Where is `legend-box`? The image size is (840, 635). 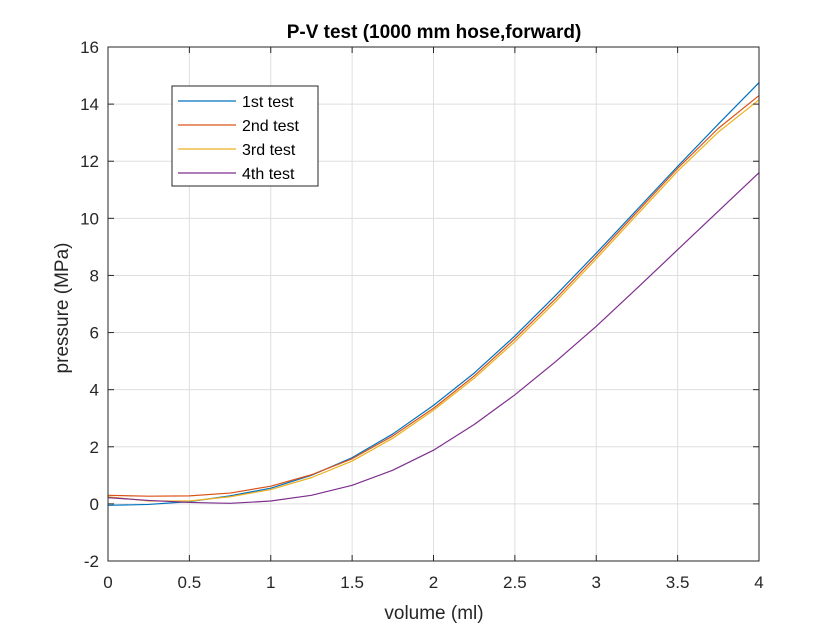
legend-box is located at coordinates (245, 136).